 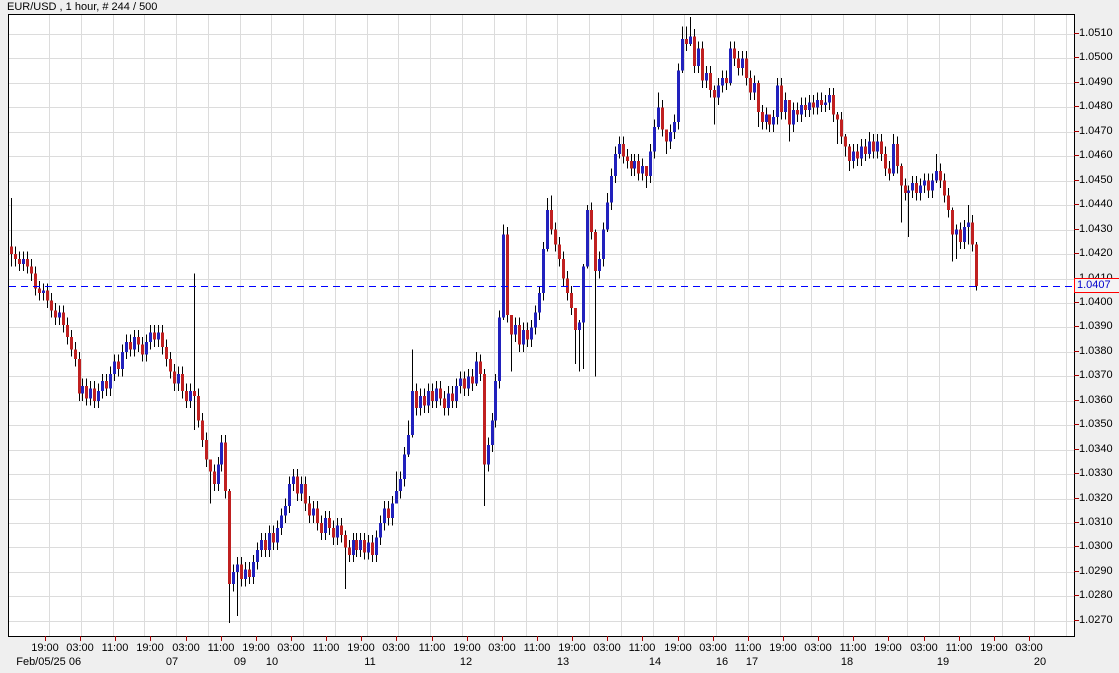 What do you see at coordinates (82, 7) in the screenshot?
I see `chart-title: EUR/USD , 1 hour, # 244 / 500` at bounding box center [82, 7].